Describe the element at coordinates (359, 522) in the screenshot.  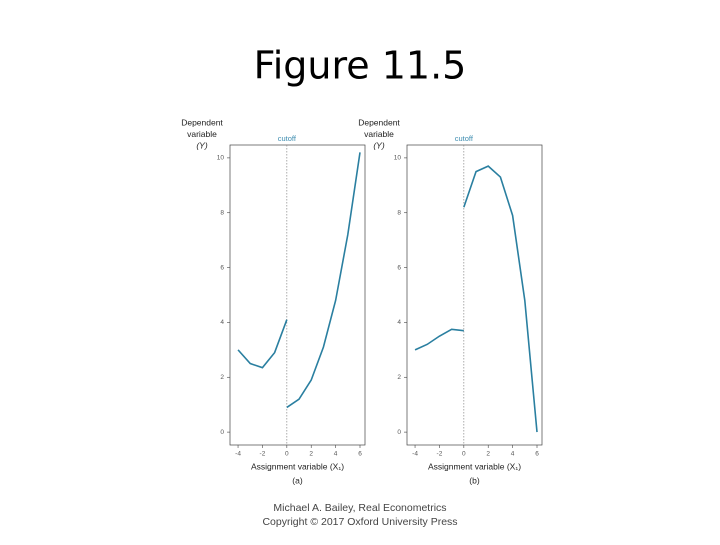
I see `footer-line: Copyright © 2017 Oxford University Press` at that location.